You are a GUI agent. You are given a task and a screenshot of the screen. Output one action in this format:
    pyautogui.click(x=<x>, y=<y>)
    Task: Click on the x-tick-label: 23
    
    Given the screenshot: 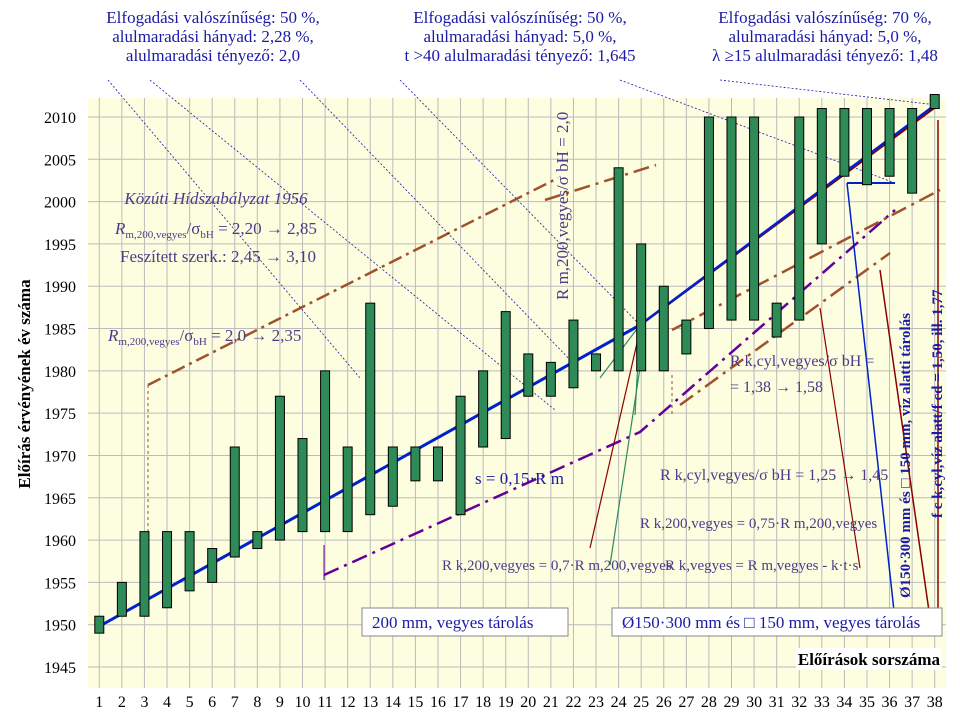 What is the action you would take?
    pyautogui.click(x=596, y=702)
    